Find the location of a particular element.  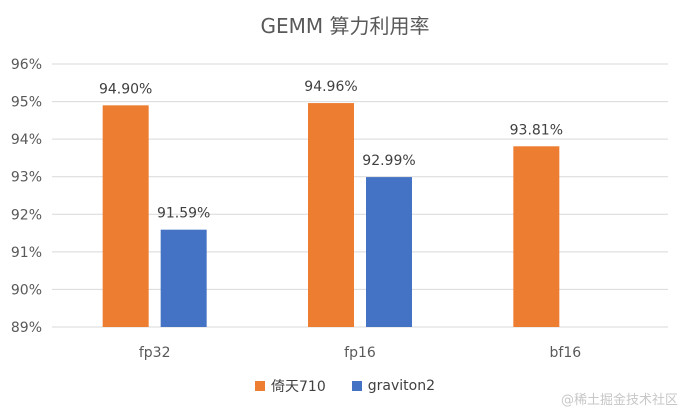

y-tick-label: 92% is located at coordinates (26, 215).